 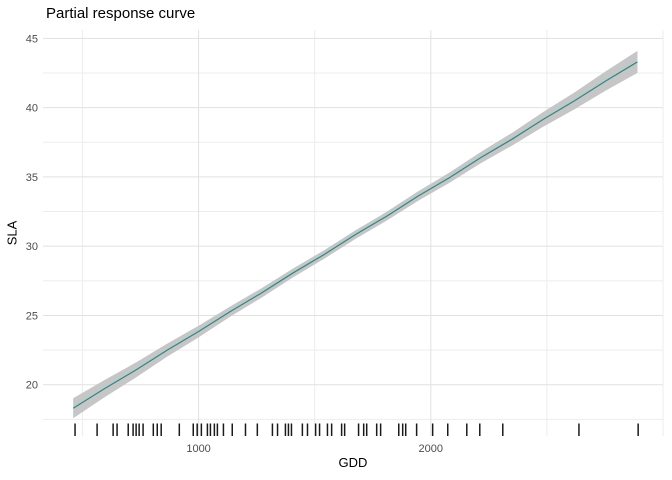 What do you see at coordinates (121, 13) in the screenshot?
I see `chart-title: Partial response curve` at bounding box center [121, 13].